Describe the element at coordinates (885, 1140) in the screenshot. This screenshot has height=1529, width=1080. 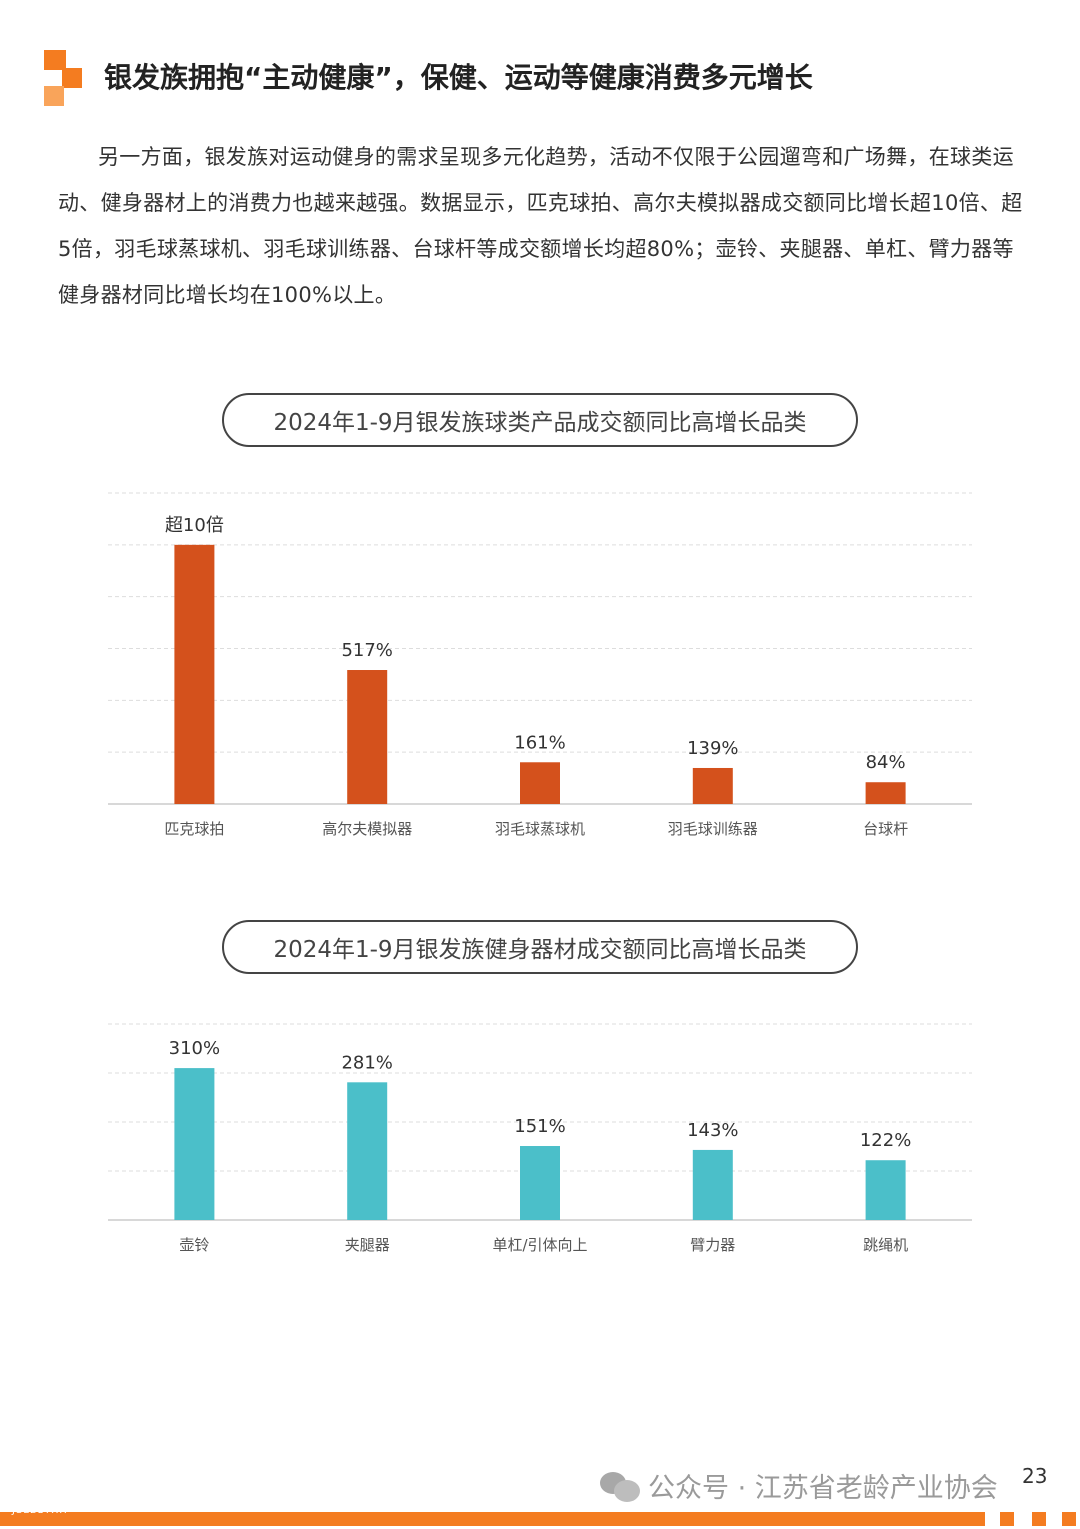
I see `data-label: 122%` at that location.